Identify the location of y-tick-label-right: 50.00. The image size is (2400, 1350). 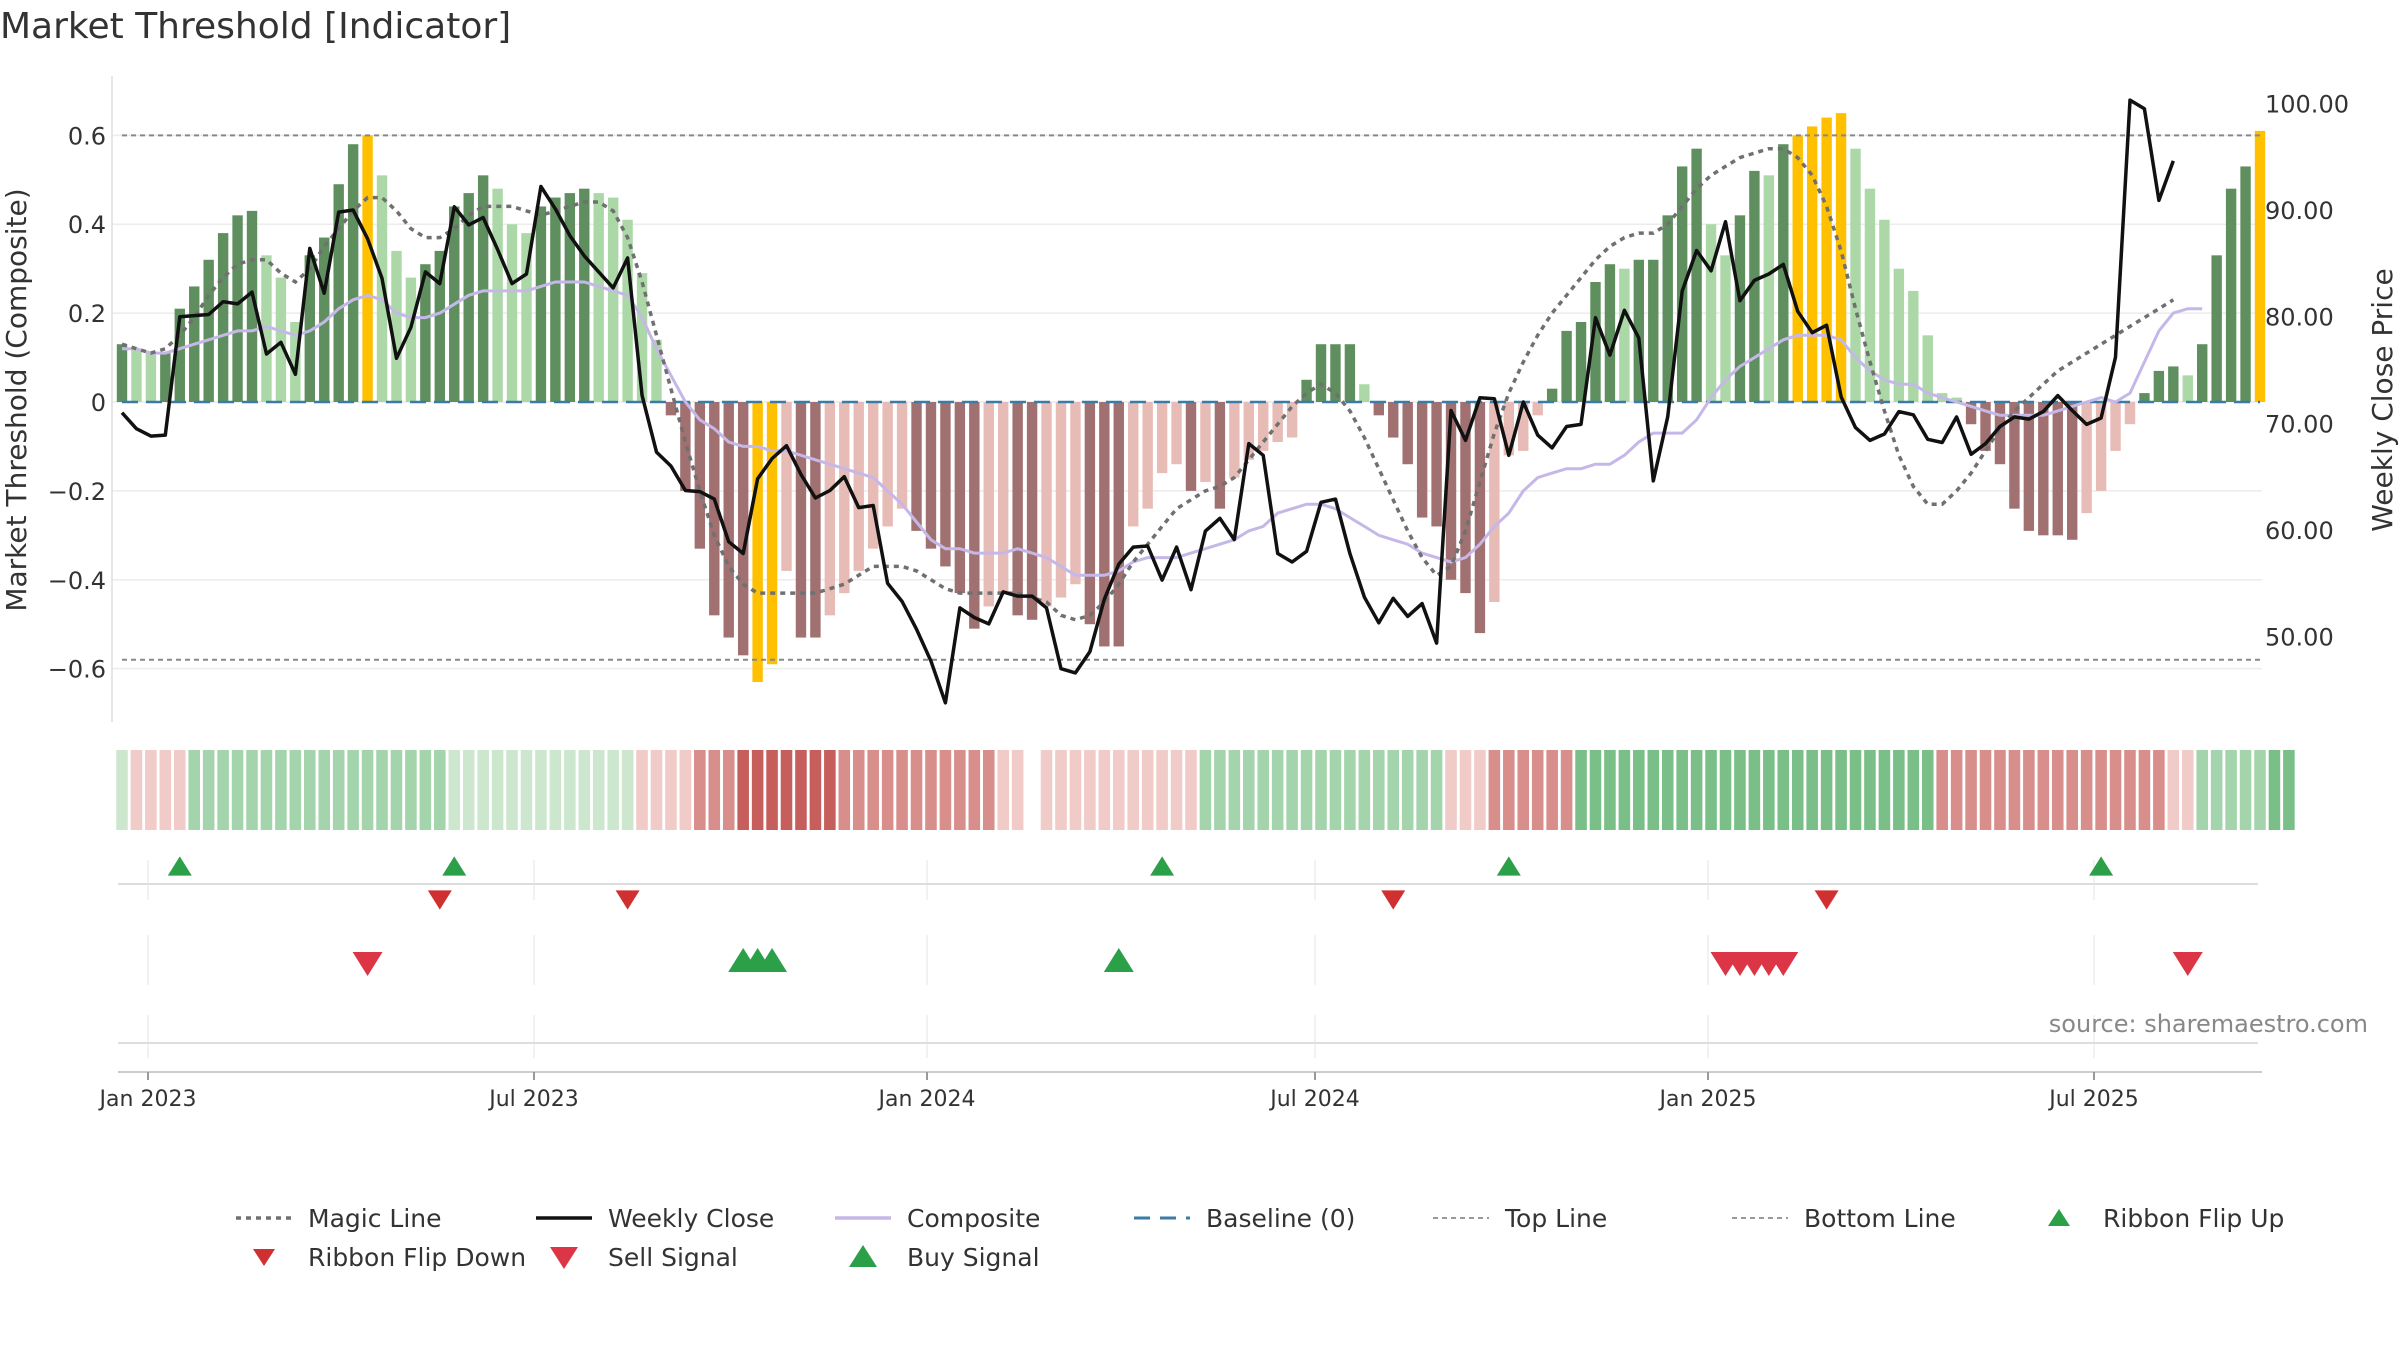
(2299, 638).